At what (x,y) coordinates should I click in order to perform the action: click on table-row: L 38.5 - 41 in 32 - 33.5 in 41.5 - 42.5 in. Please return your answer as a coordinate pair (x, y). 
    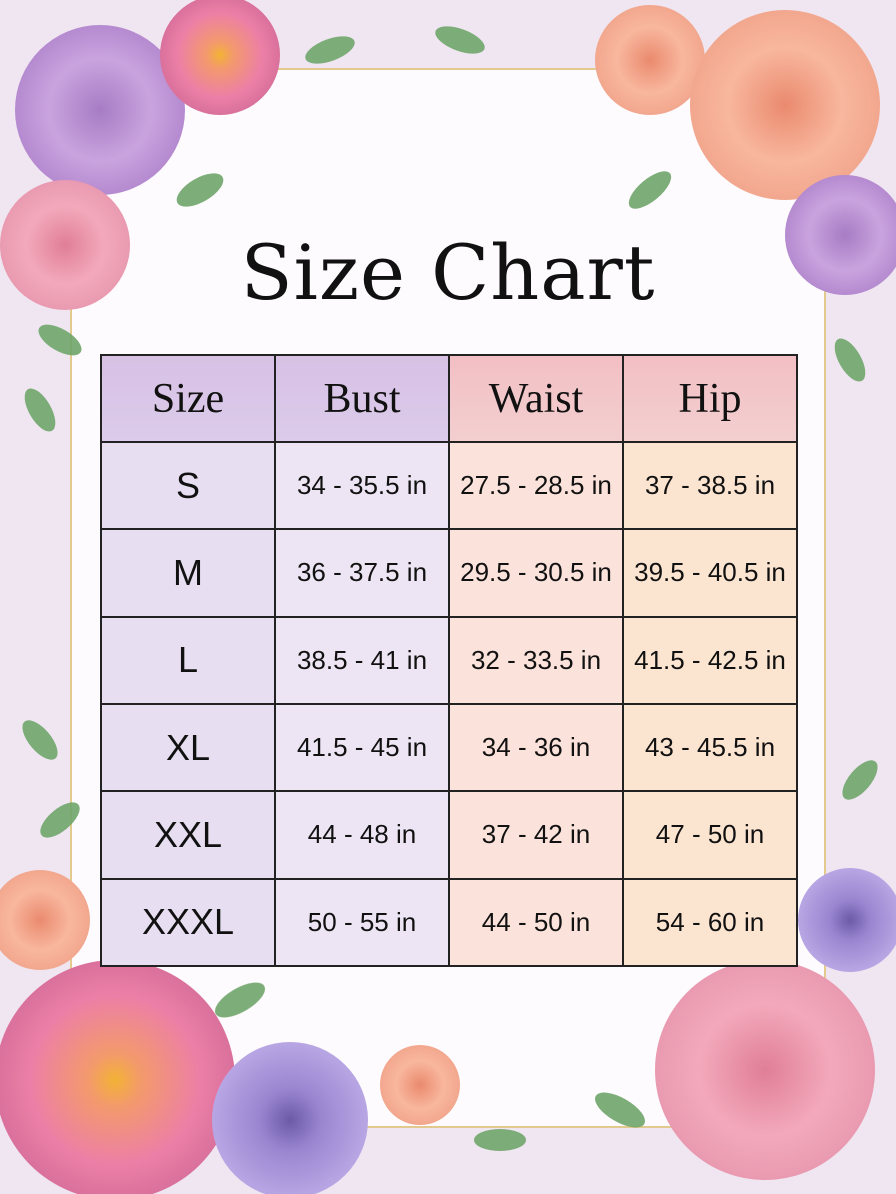
    Looking at the image, I should click on (449, 660).